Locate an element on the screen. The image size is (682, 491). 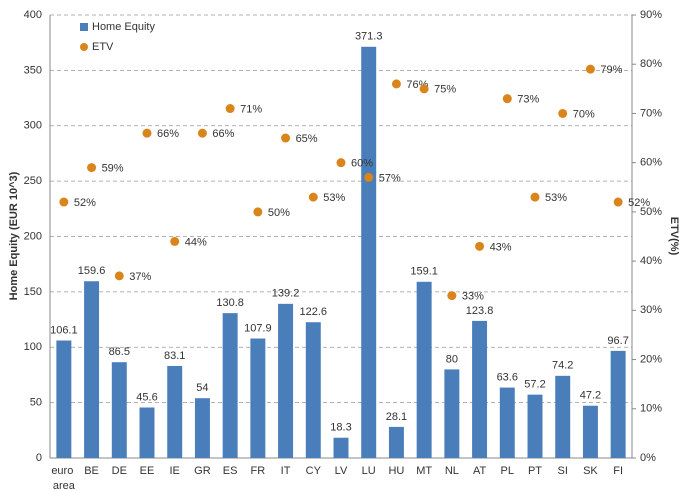
point-label: 71% is located at coordinates (251, 109).